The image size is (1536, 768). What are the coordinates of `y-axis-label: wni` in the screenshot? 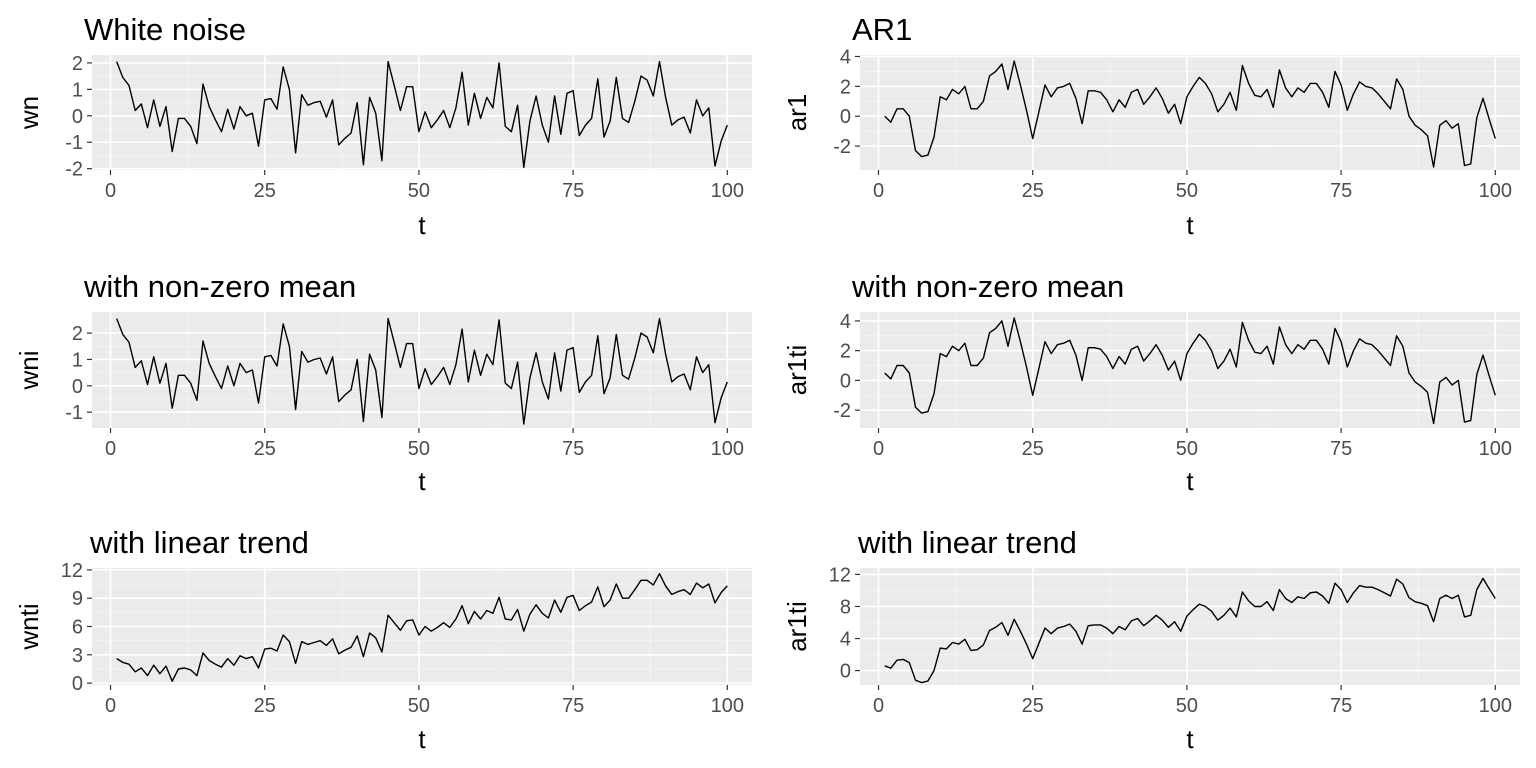 It's located at (29, 370).